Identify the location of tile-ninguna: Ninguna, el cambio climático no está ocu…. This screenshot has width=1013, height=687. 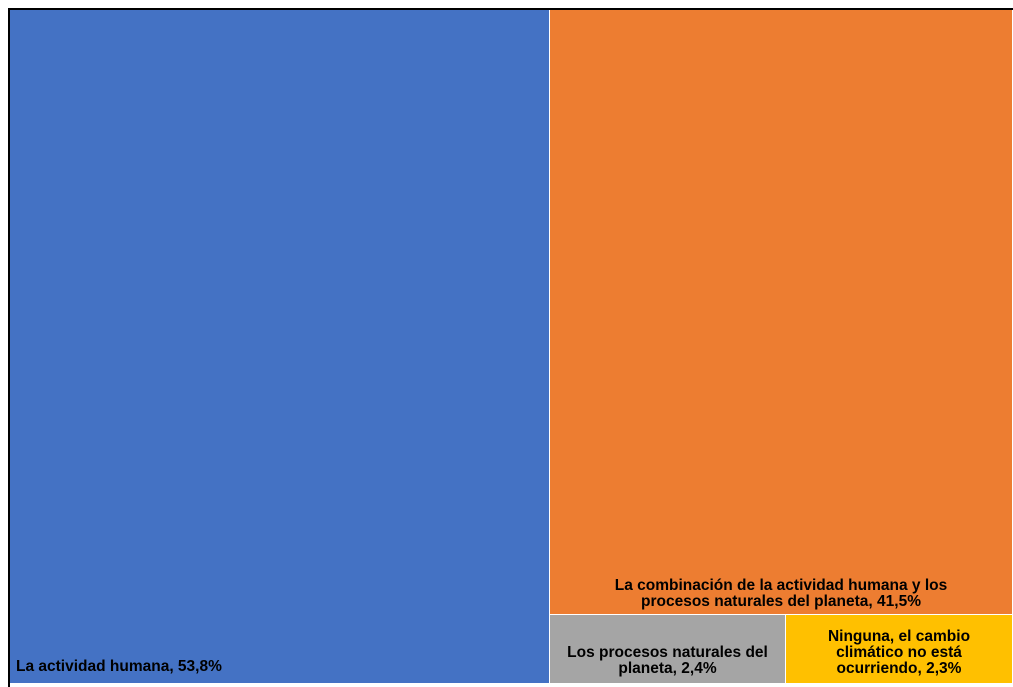
(899, 649).